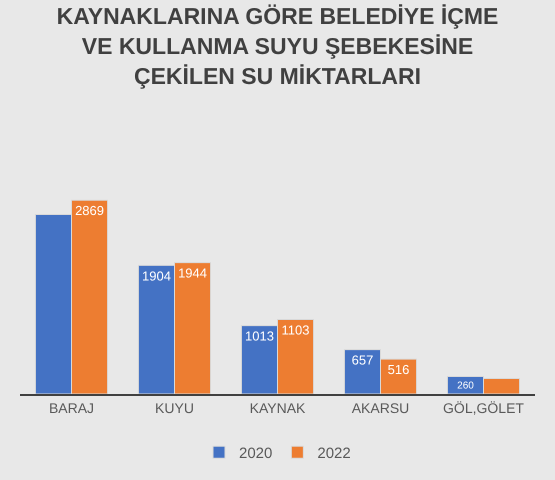 Image resolution: width=555 pixels, height=480 pixels. I want to click on data-label: 2869, so click(89, 210).